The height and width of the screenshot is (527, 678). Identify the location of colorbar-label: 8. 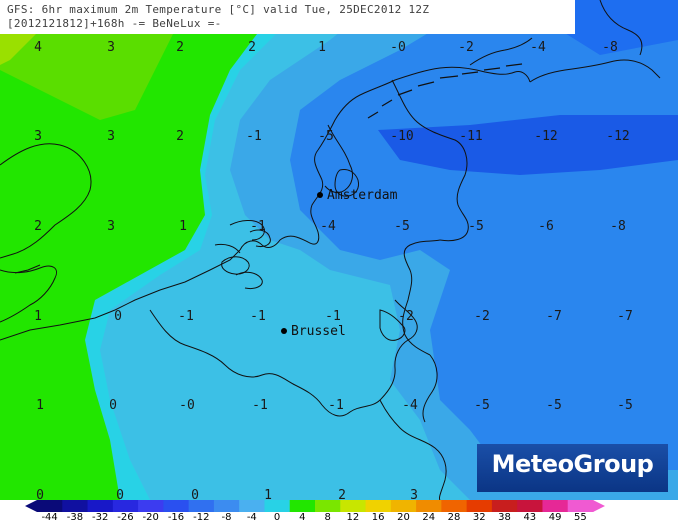
(327, 517).